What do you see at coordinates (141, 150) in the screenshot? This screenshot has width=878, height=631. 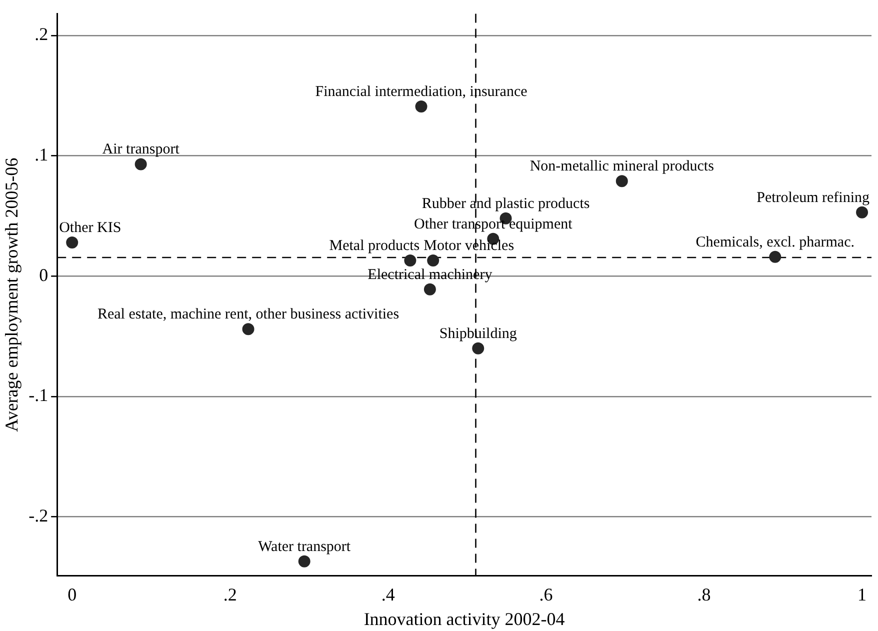 I see `annotation: Air transport` at bounding box center [141, 150].